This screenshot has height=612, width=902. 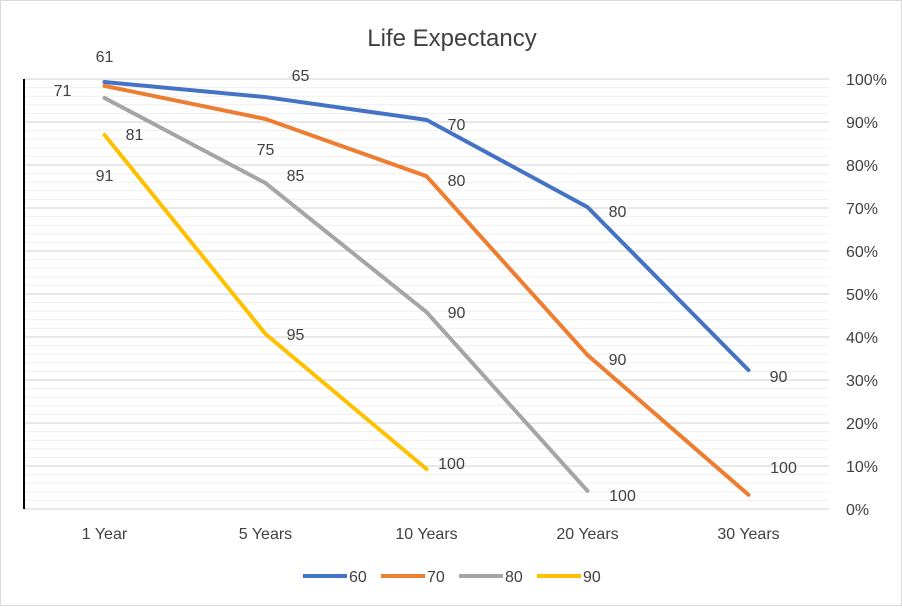 What do you see at coordinates (436, 577) in the screenshot?
I see `legend-label: 70` at bounding box center [436, 577].